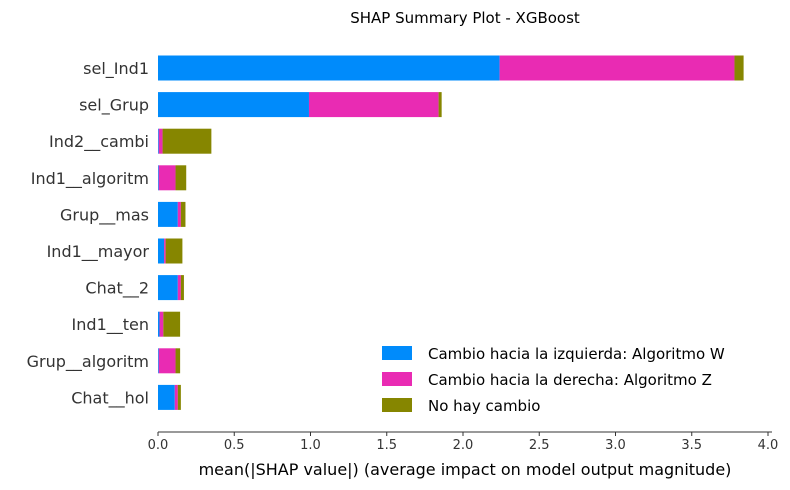 Image resolution: width=790 pixels, height=490 pixels. What do you see at coordinates (182, 288) in the screenshot?
I see `bar-Chat__2-series-2` at bounding box center [182, 288].